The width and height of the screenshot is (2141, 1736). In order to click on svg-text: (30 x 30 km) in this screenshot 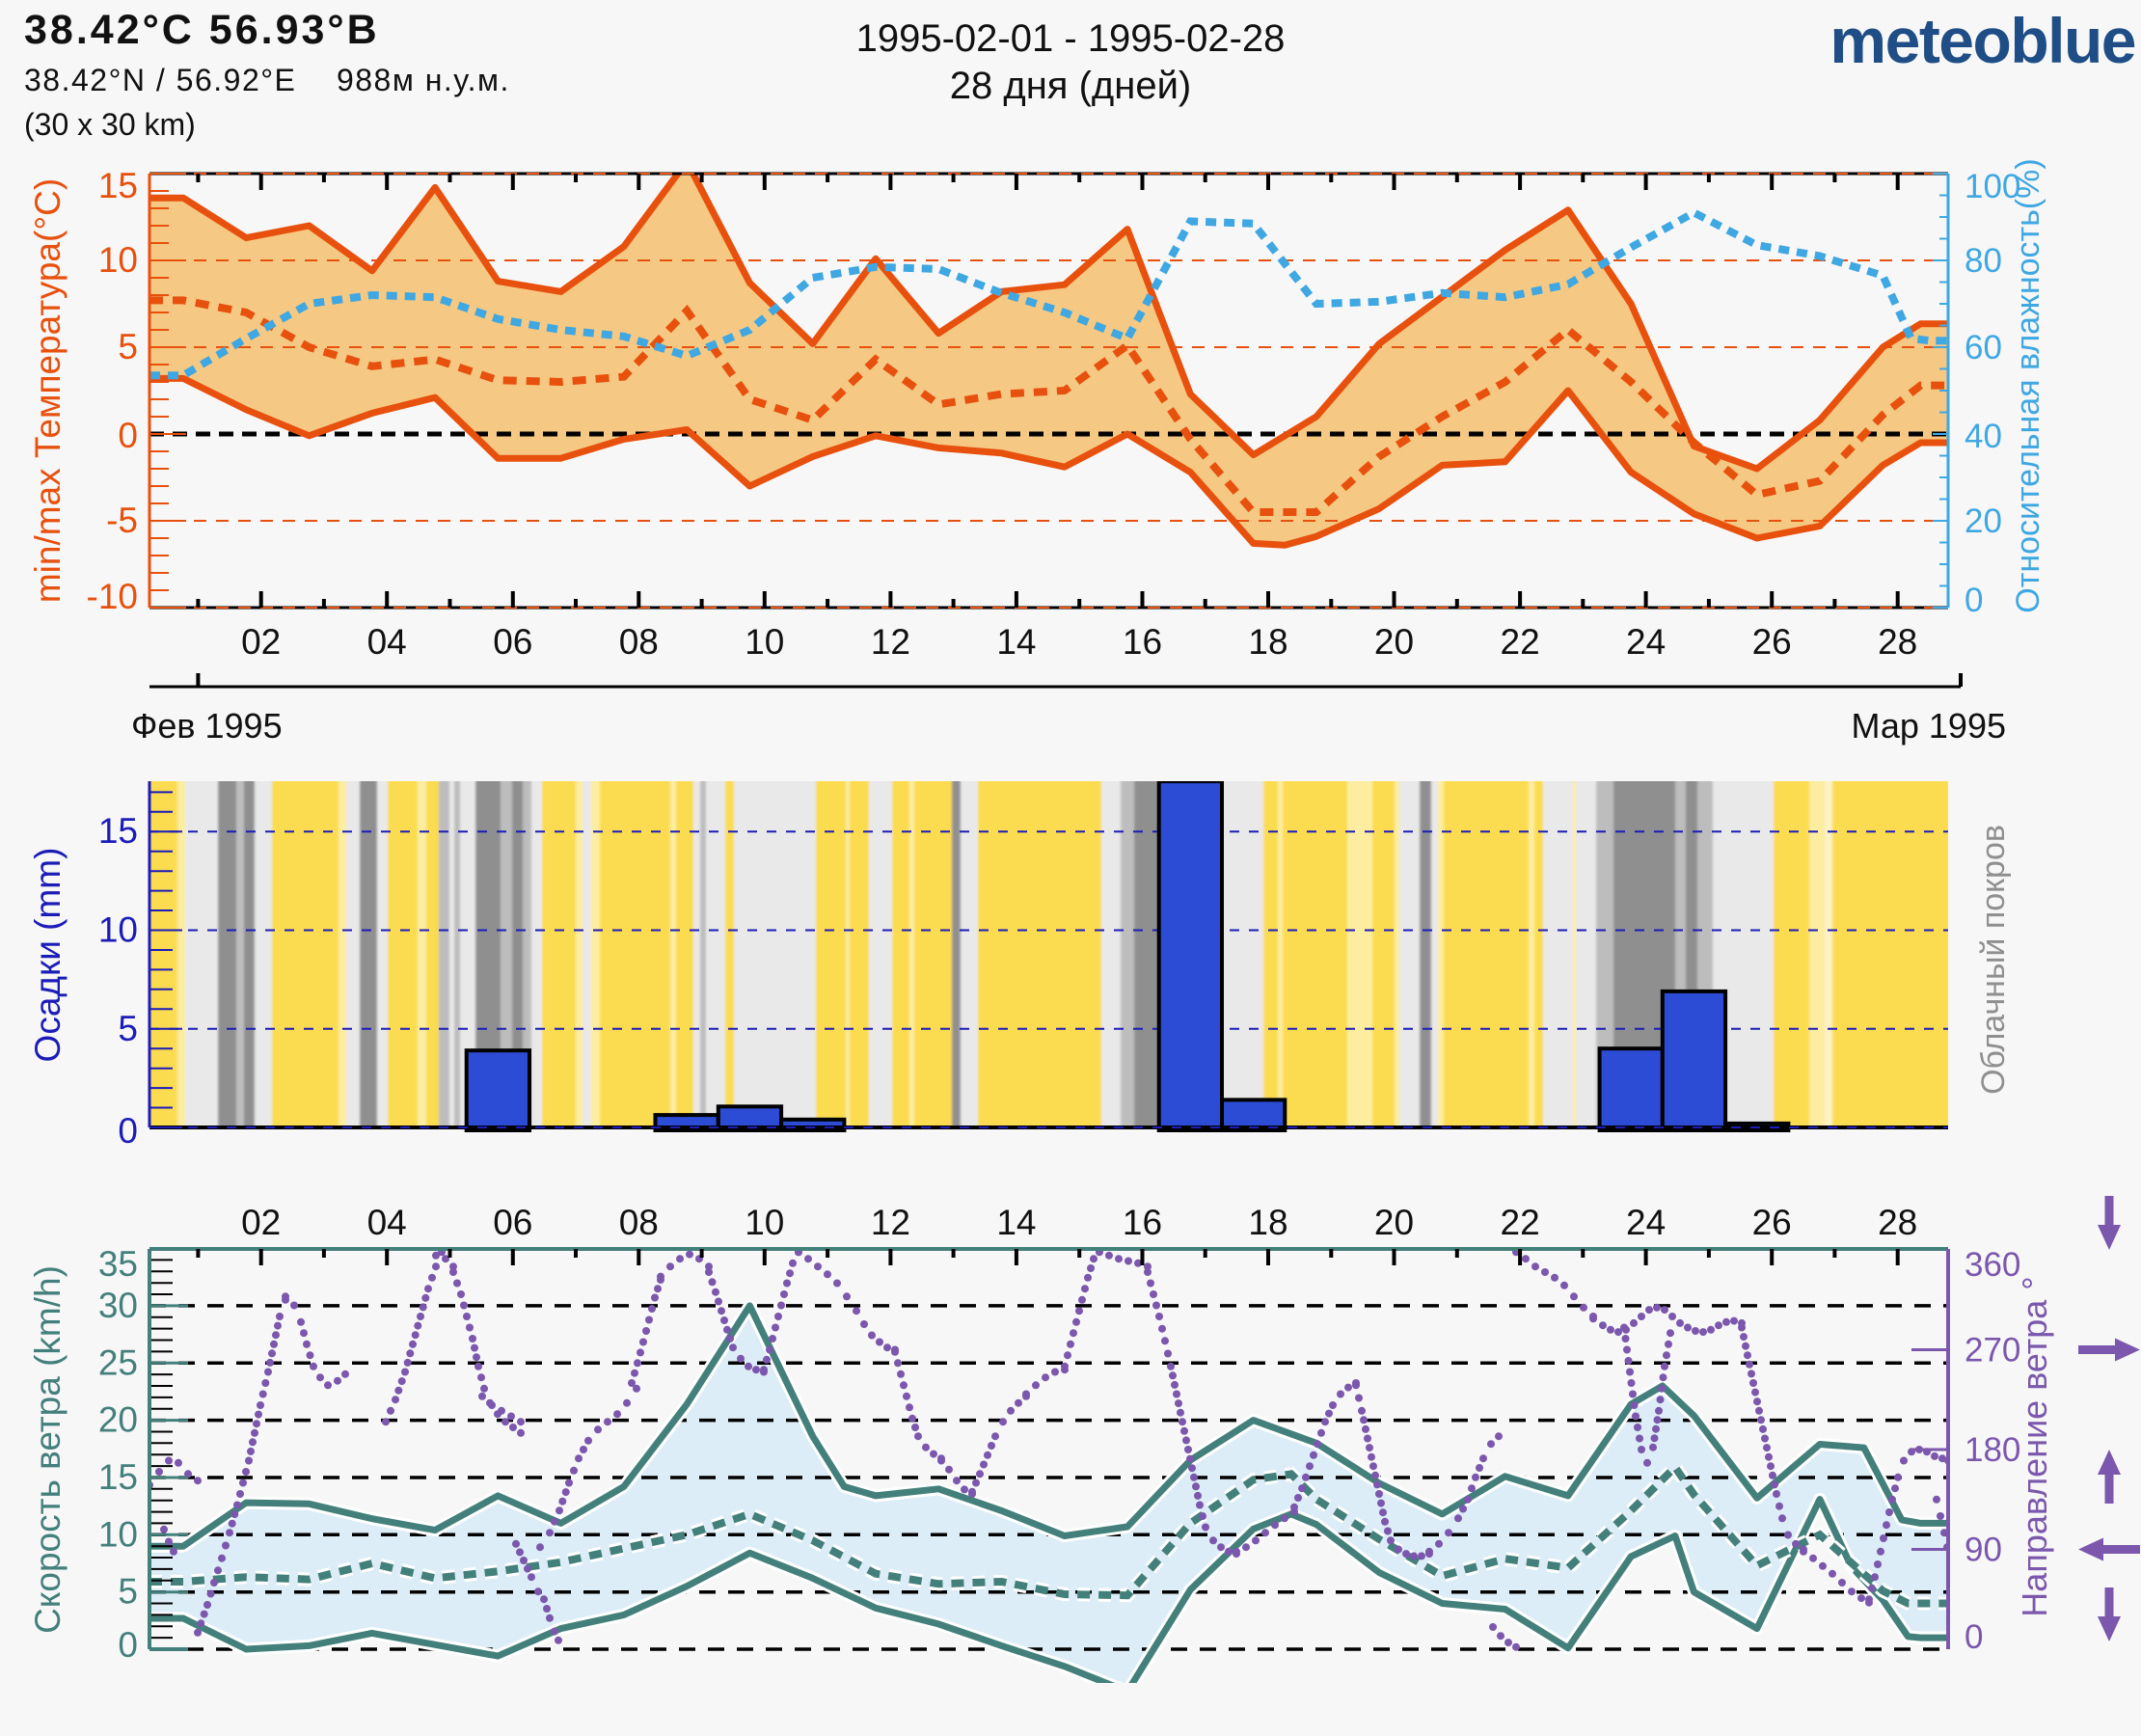, I will do `click(110, 125)`.